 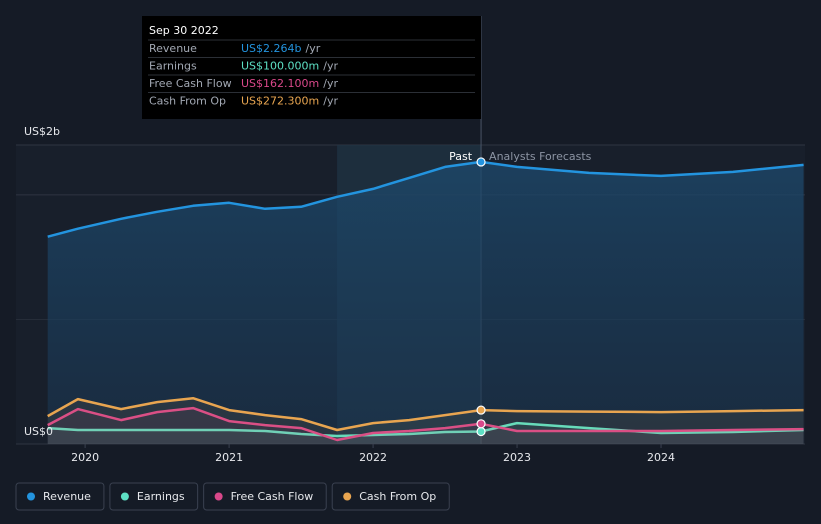 What do you see at coordinates (461, 156) in the screenshot?
I see `past-label: Past` at bounding box center [461, 156].